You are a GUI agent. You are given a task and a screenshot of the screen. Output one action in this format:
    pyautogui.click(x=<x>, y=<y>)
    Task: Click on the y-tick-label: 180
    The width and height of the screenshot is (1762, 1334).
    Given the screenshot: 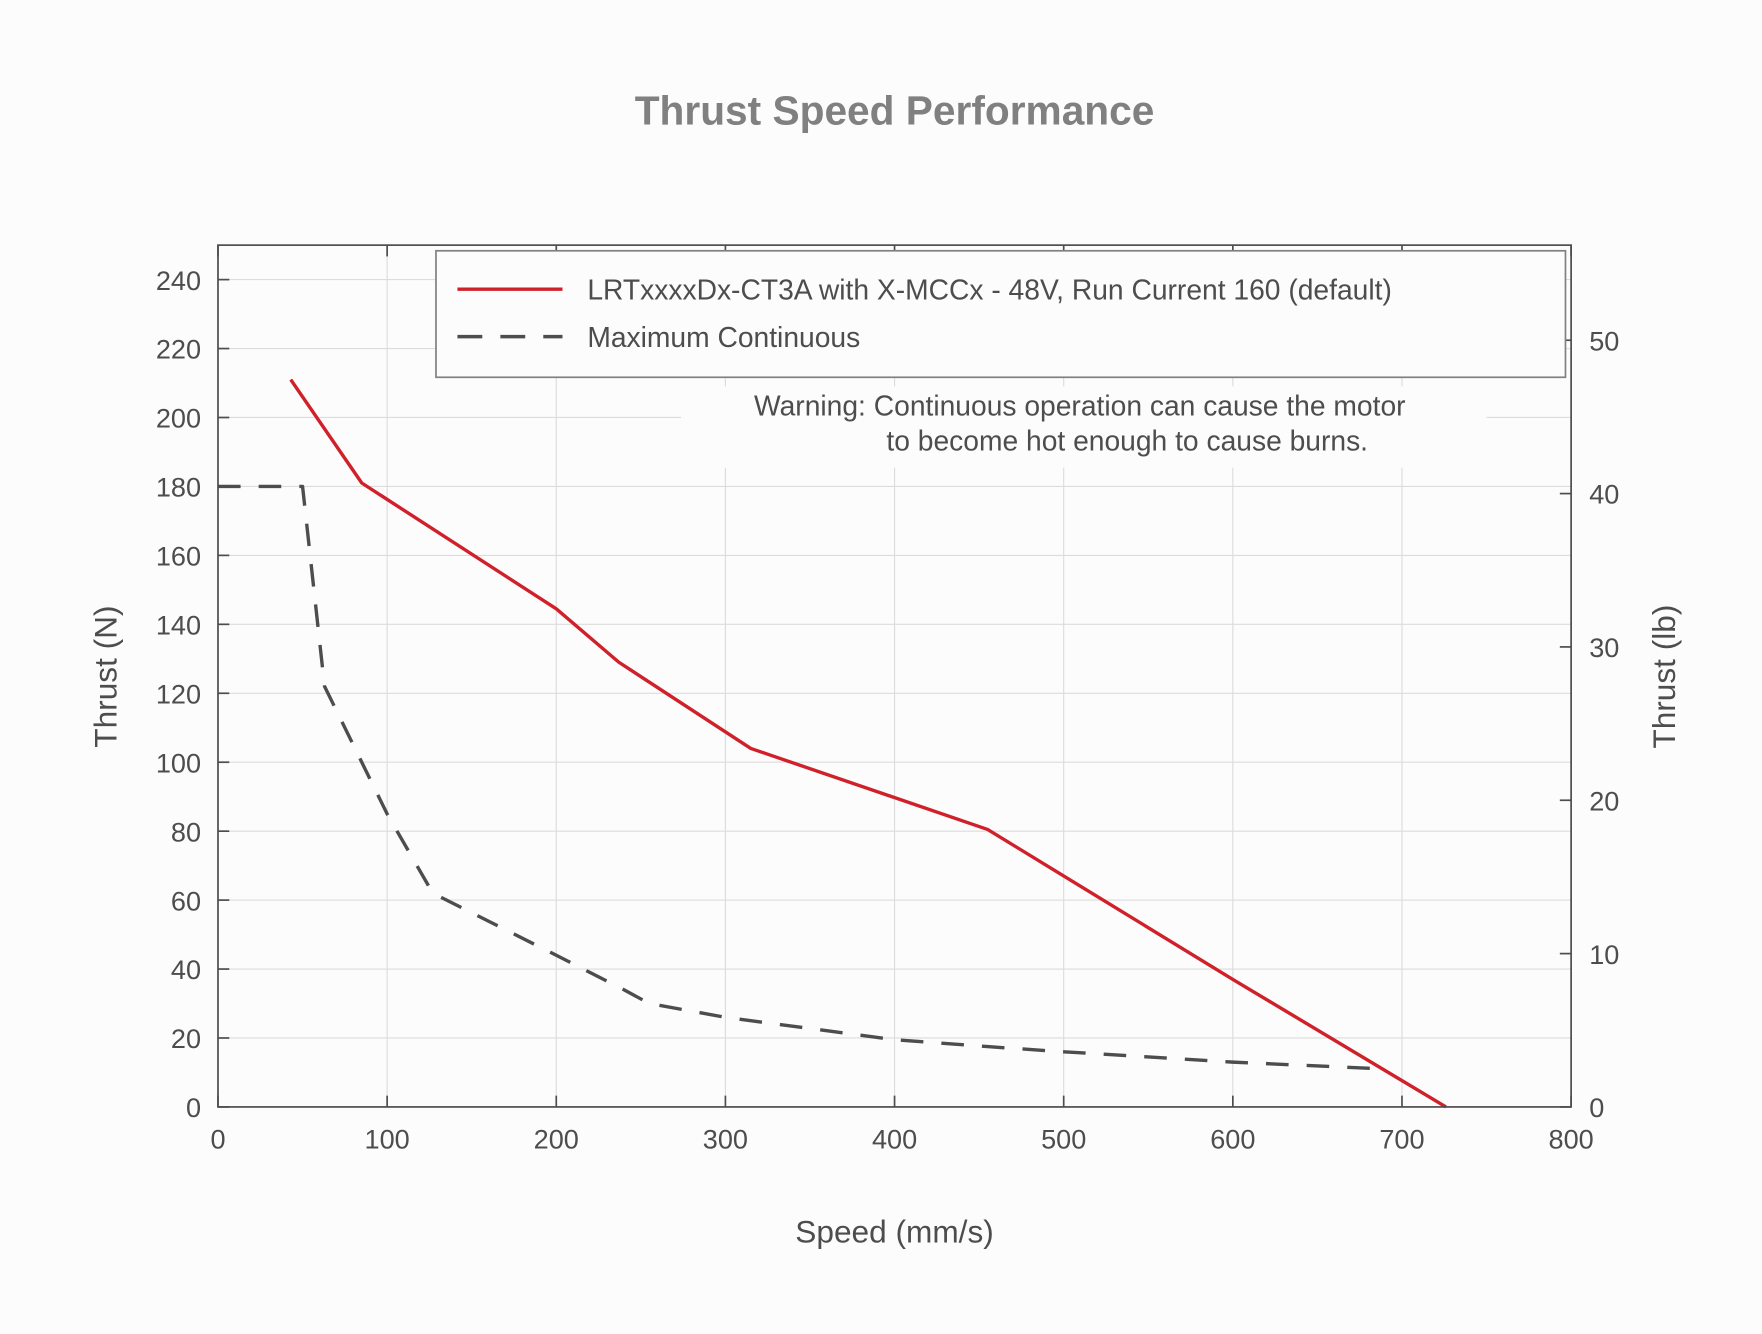 What is the action you would take?
    pyautogui.click(x=178, y=487)
    